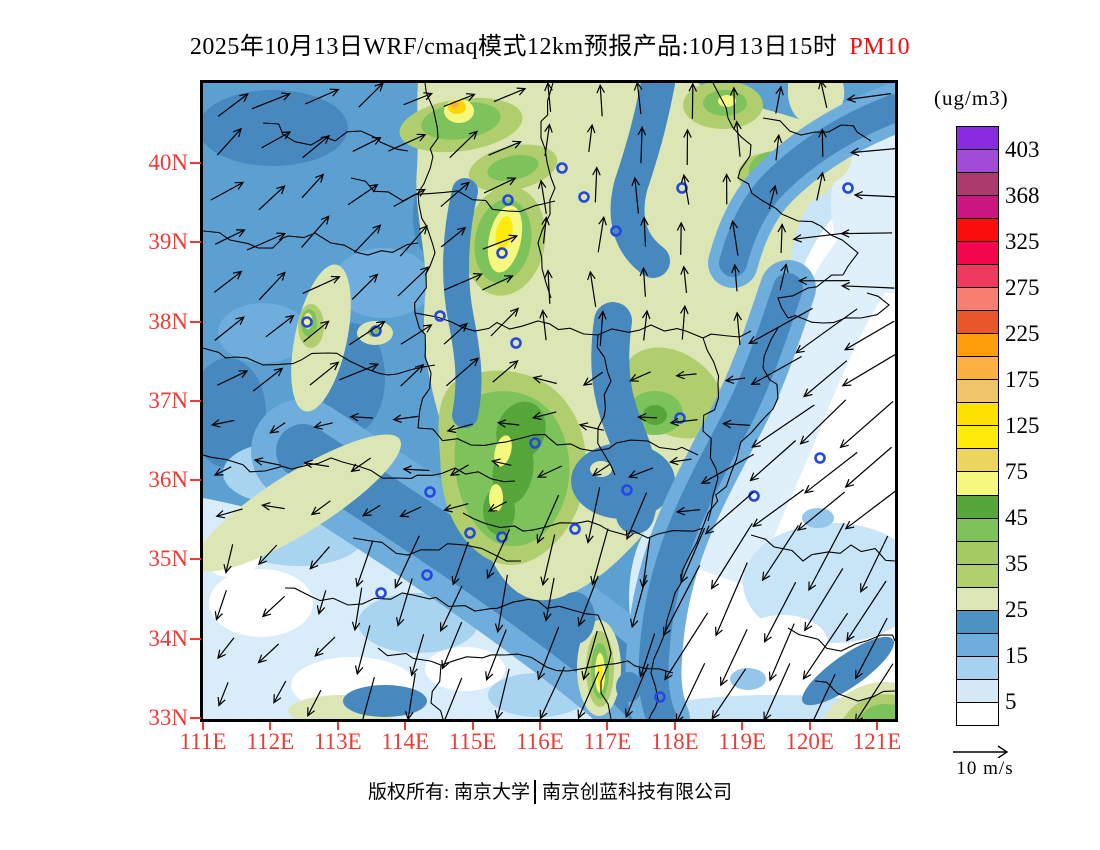 The width and height of the screenshot is (1100, 850). I want to click on lat-tick-label: 34N, so click(168, 638).